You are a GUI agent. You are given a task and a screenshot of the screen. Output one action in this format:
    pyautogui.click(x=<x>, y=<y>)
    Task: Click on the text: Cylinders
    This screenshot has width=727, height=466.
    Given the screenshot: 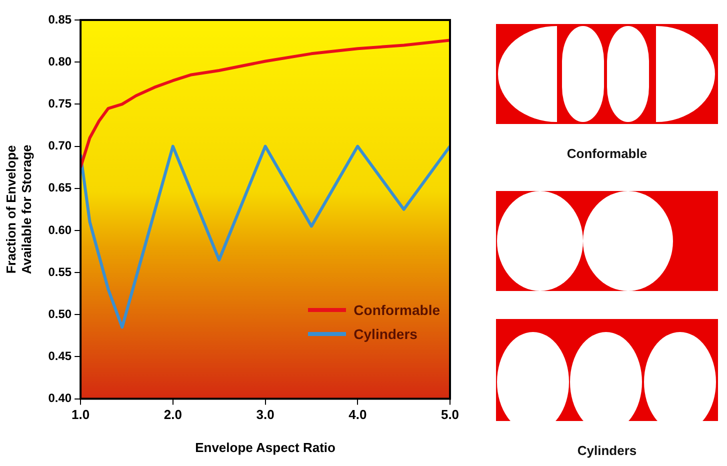 What is the action you would take?
    pyautogui.click(x=607, y=450)
    